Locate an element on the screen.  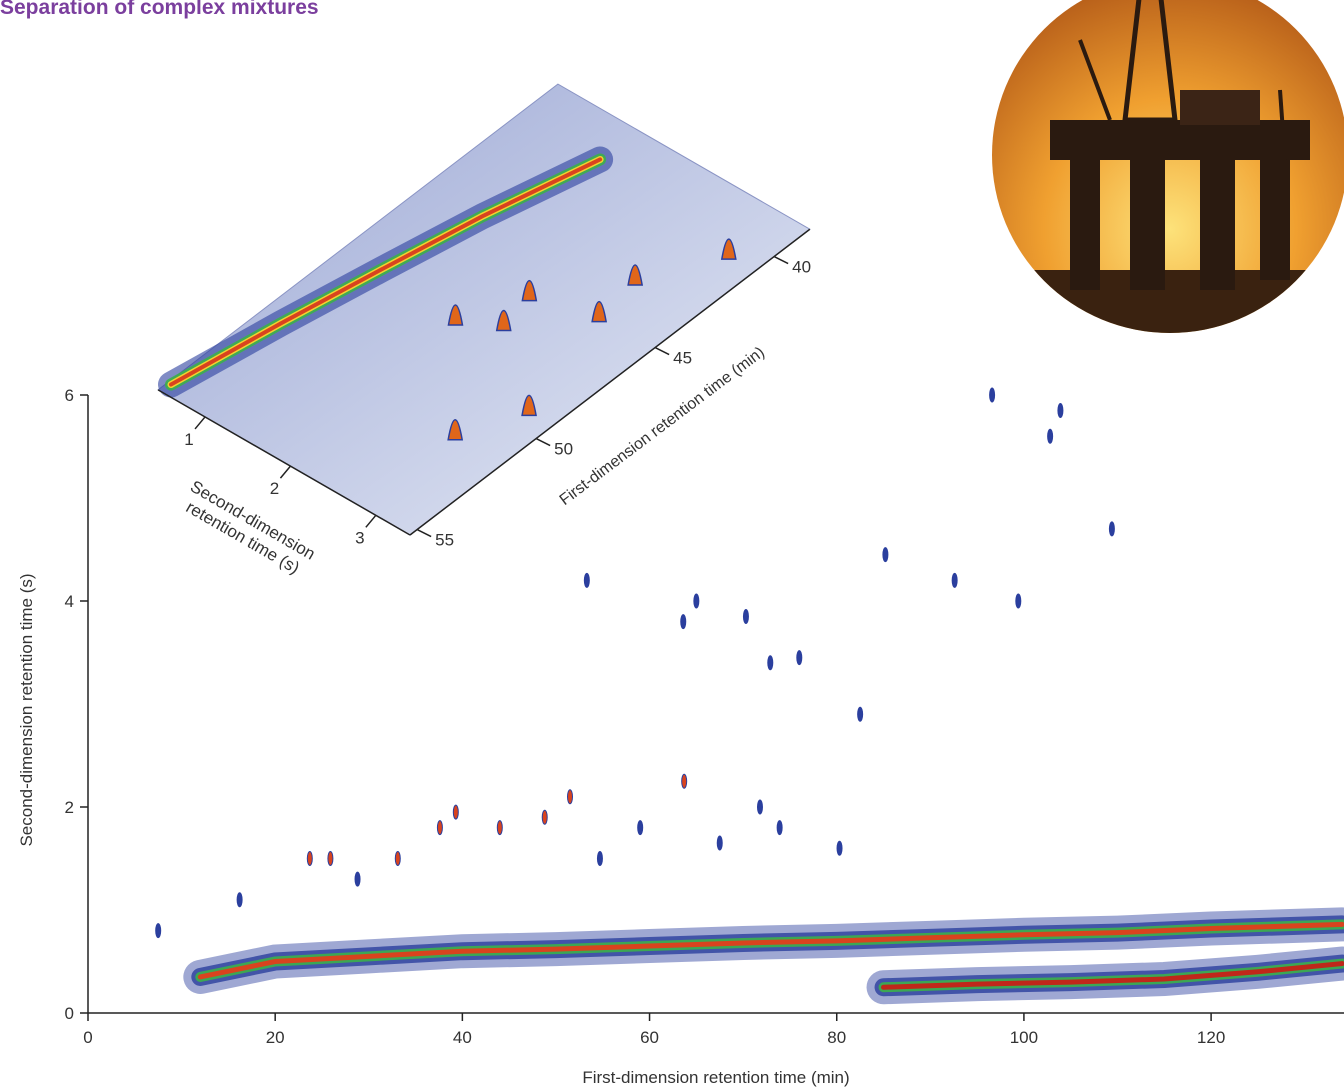
x-tick-label: 50 is located at coordinates (563, 449).